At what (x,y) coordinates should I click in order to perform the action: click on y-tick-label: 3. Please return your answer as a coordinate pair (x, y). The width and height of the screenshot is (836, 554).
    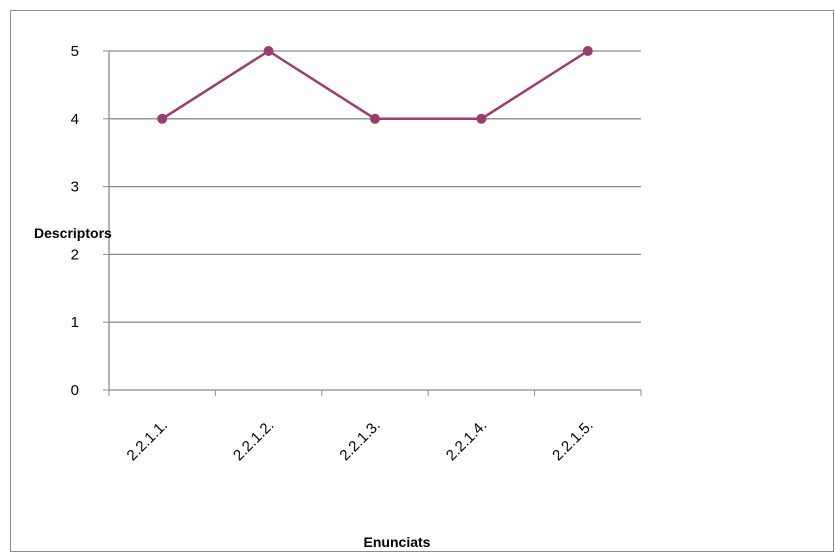
    Looking at the image, I should click on (75, 187).